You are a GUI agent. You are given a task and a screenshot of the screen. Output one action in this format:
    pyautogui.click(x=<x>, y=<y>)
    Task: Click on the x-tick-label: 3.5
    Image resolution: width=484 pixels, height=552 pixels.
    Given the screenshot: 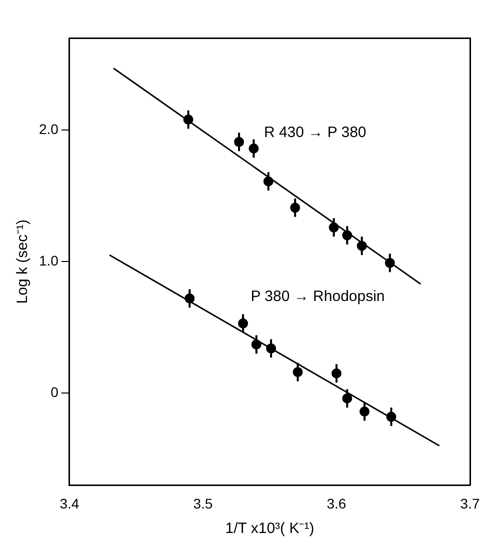 What is the action you would take?
    pyautogui.click(x=203, y=503)
    